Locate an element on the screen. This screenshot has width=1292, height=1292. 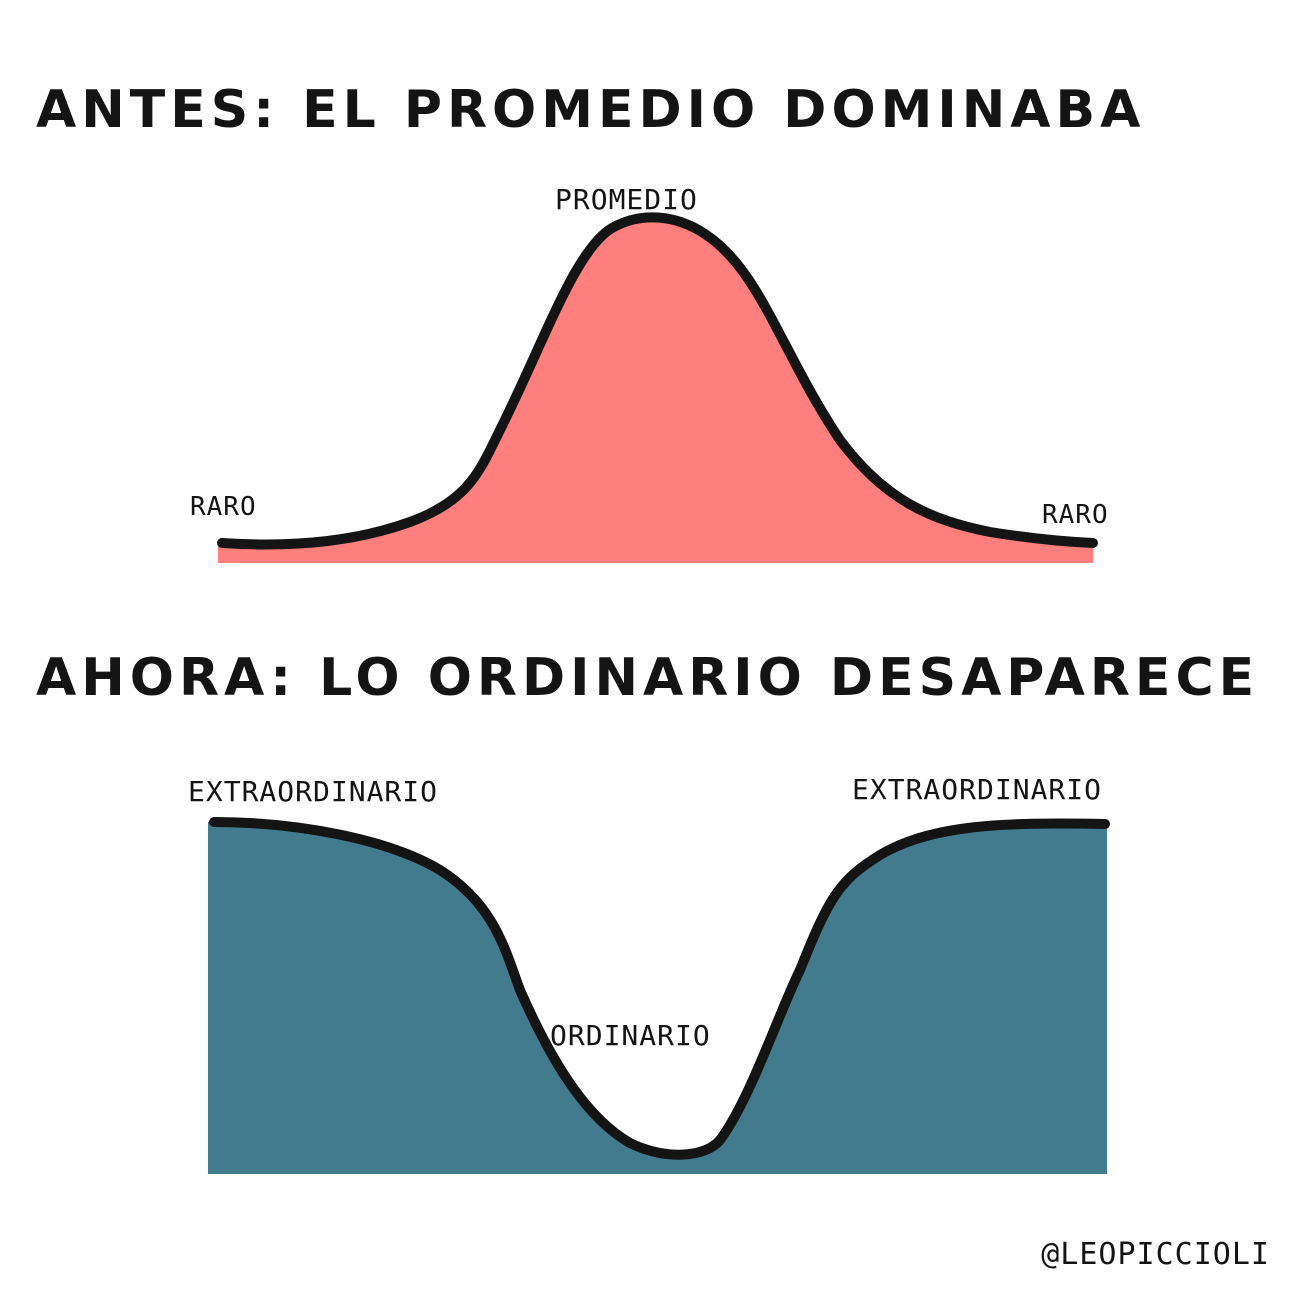
label-raro-left: RARO is located at coordinates (223, 507).